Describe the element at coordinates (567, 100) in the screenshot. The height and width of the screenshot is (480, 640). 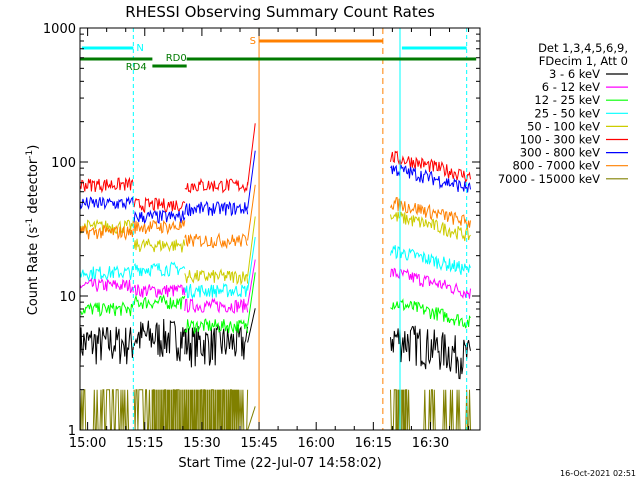
I see `legend-label: 12 - 25 keV` at that location.